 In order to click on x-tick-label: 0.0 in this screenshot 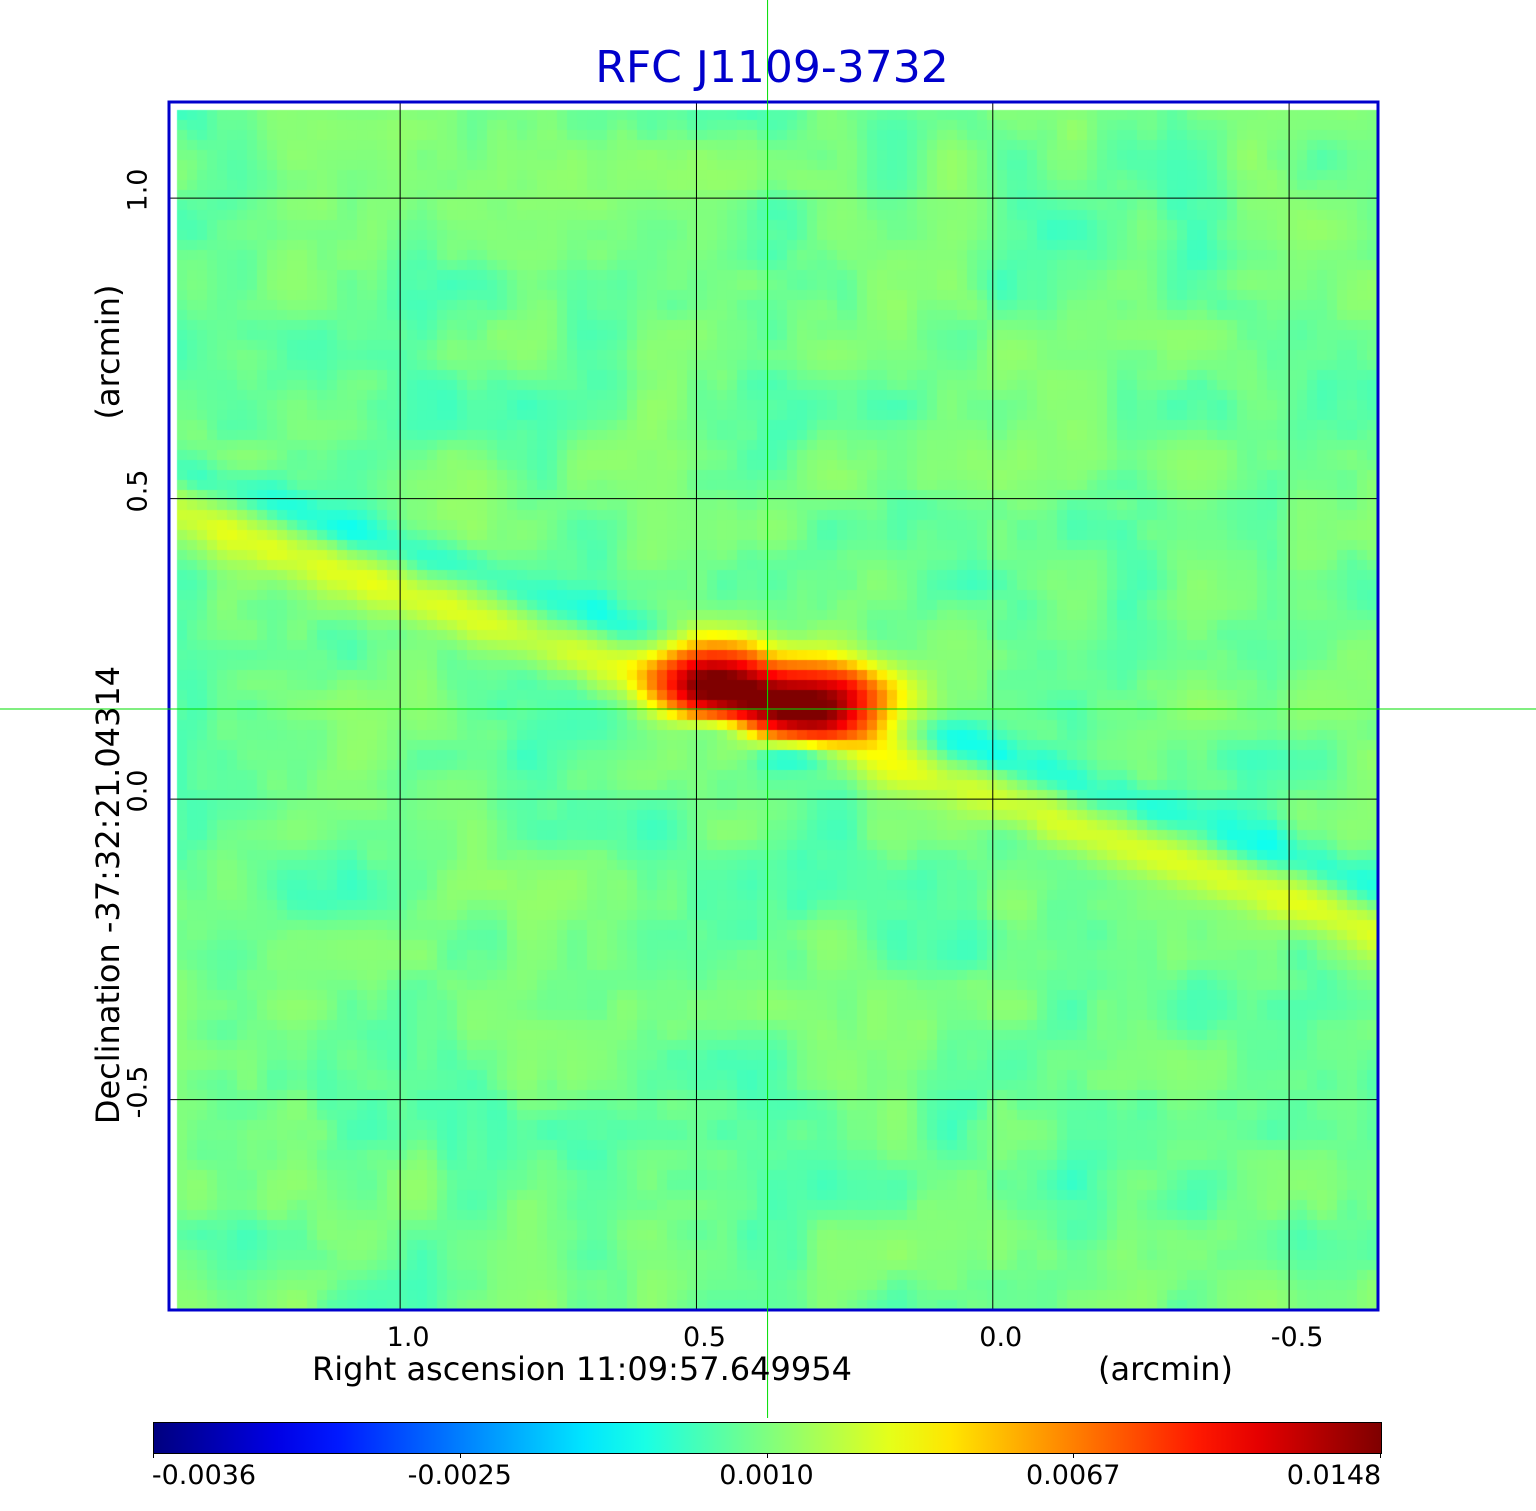, I will do `click(1001, 1337)`.